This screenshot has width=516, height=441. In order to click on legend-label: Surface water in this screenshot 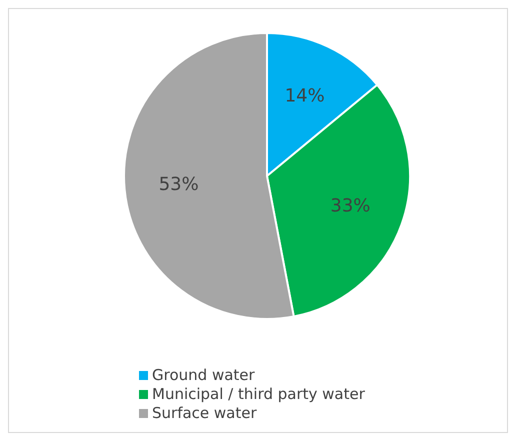, I will do `click(204, 413)`.